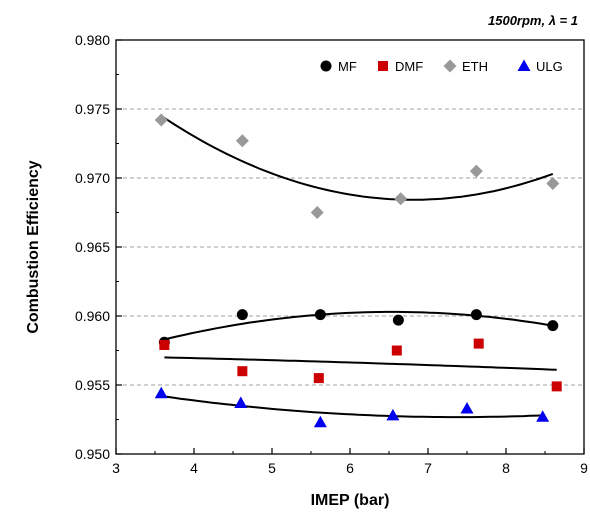  I want to click on legend: MF DMF ETH ULG, so click(441, 66).